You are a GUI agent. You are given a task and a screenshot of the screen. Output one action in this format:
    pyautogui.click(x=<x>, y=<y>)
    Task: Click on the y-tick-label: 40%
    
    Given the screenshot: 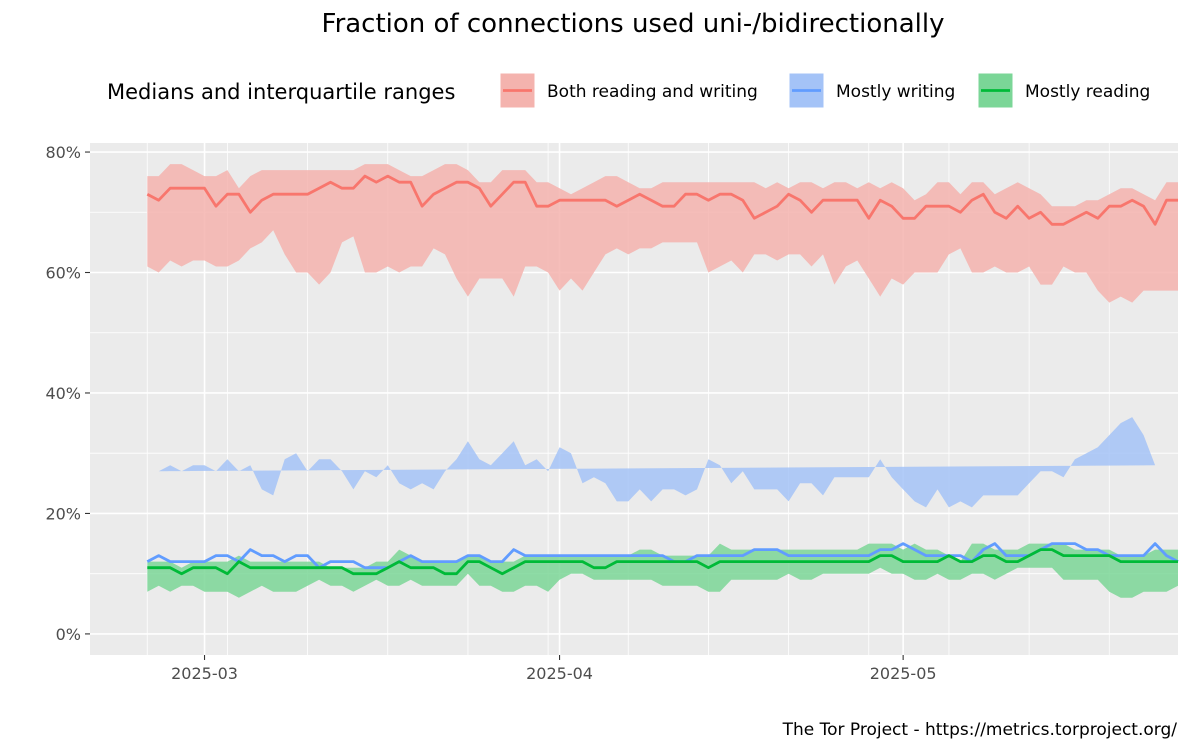 What is the action you would take?
    pyautogui.click(x=63, y=393)
    